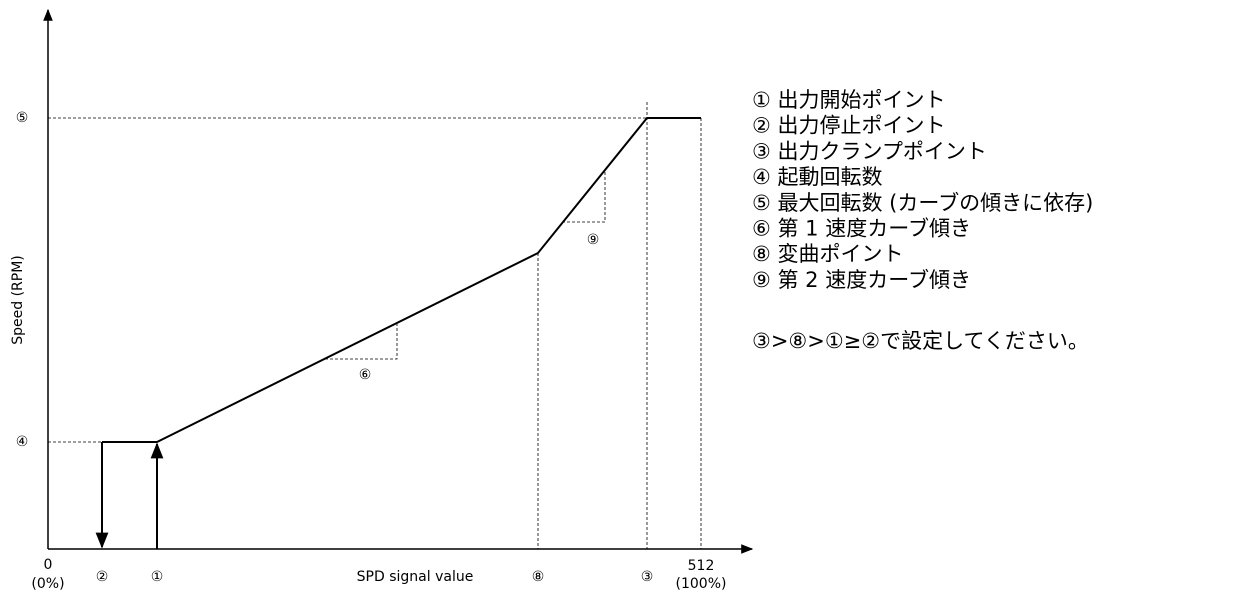 The image size is (1239, 607). I want to click on slope-label: ⑨, so click(593, 240).